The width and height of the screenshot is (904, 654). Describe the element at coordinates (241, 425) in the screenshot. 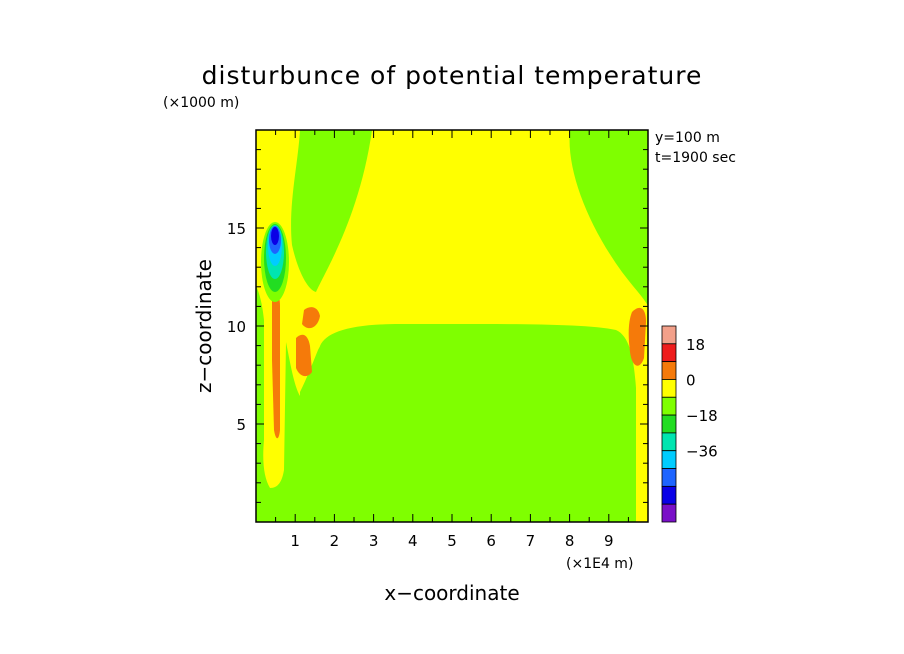

I see `y-tick-label: 5` at that location.